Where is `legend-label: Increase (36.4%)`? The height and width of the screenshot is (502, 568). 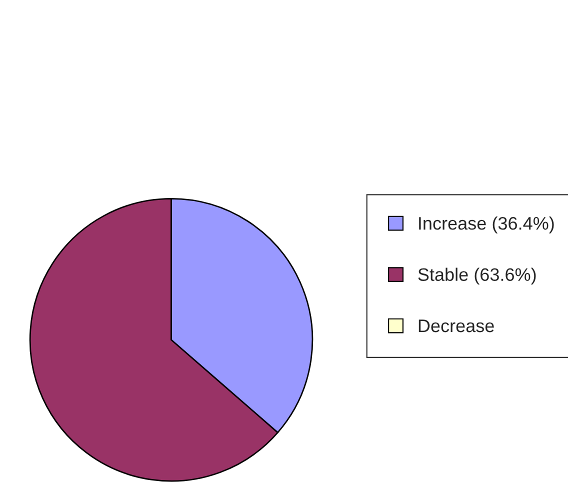
legend-label: Increase (36.4%) is located at coordinates (486, 225).